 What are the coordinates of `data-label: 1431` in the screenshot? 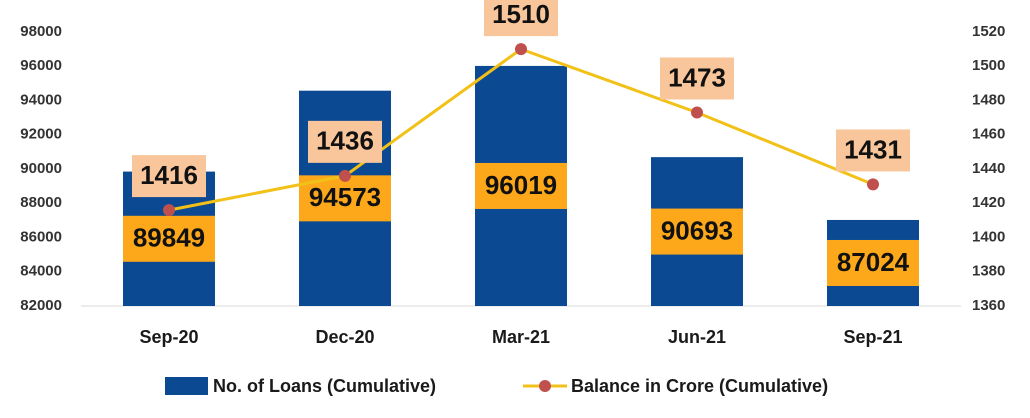 It's located at (873, 149).